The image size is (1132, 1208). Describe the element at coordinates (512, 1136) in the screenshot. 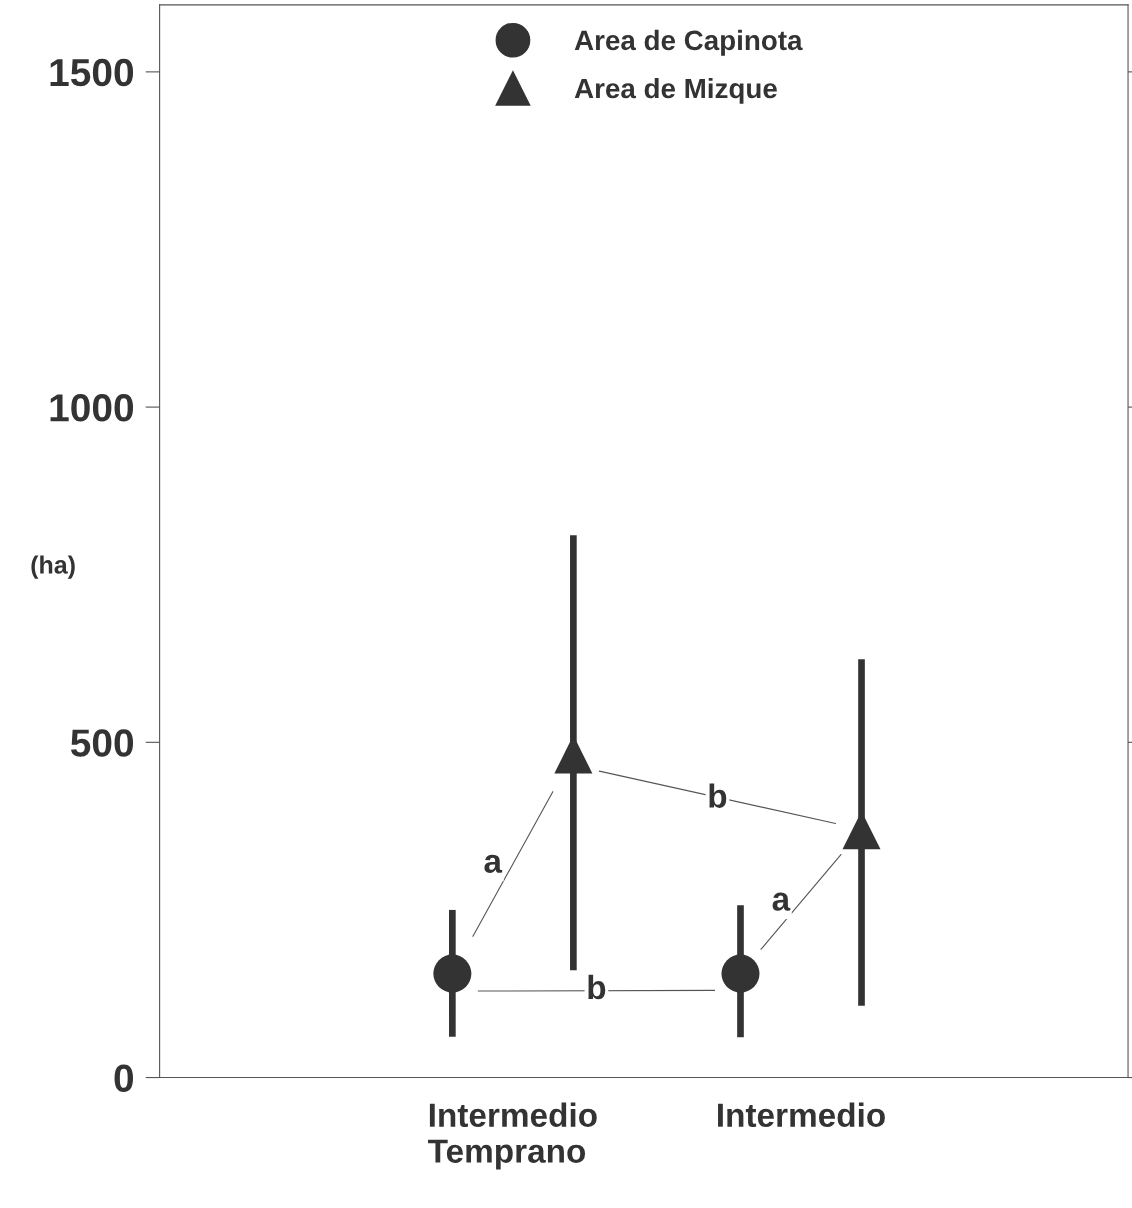

I see `x-tick-label: Intermedio Temprano` at that location.